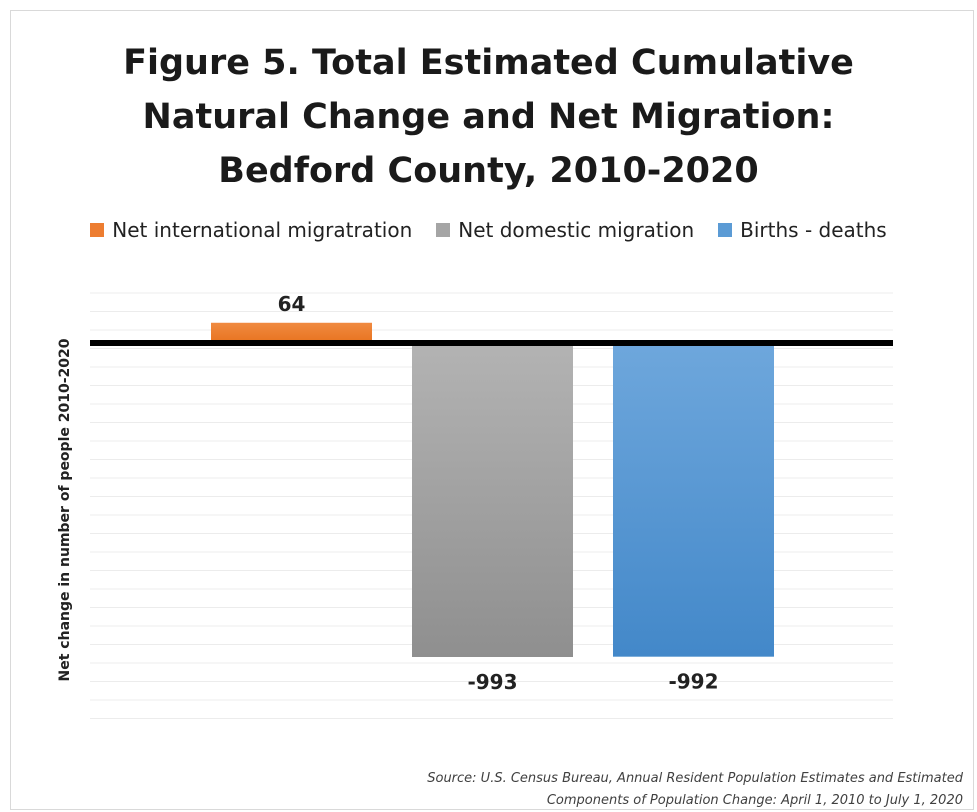 The width and height of the screenshot is (977, 812). I want to click on data-label-international: 64, so click(292, 304).